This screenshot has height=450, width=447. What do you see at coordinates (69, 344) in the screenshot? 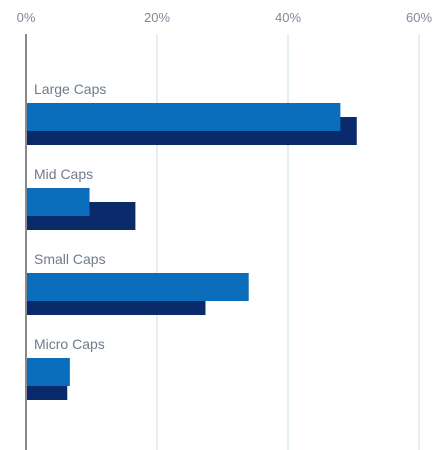
I see `category-label: Micro Caps` at bounding box center [69, 344].